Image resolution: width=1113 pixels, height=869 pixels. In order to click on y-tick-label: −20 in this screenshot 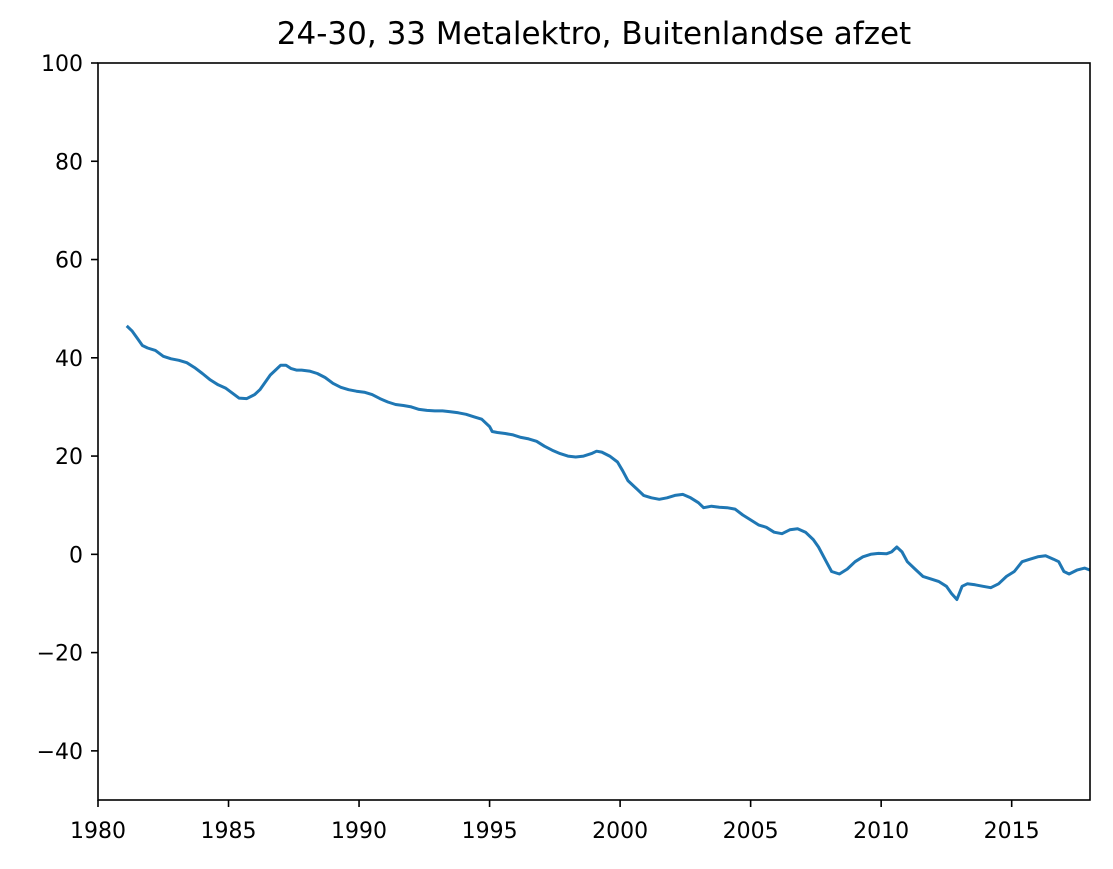, I will do `click(60, 654)`.